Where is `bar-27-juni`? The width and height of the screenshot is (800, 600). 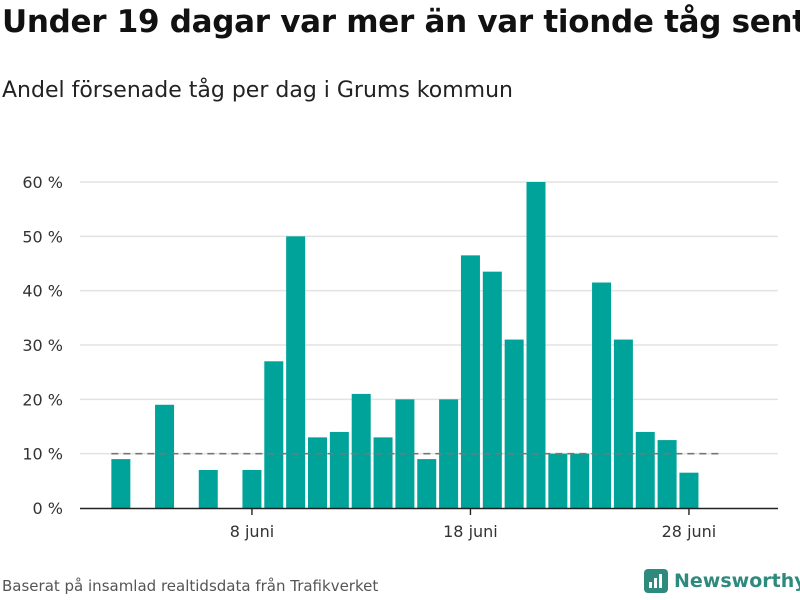 bar-27-juni is located at coordinates (667, 474).